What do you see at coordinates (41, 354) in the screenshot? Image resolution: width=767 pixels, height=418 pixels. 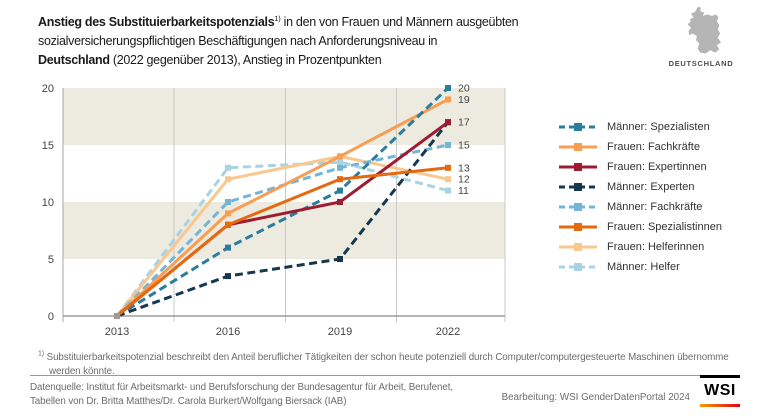 I see `footnote-marker: 1)` at bounding box center [41, 354].